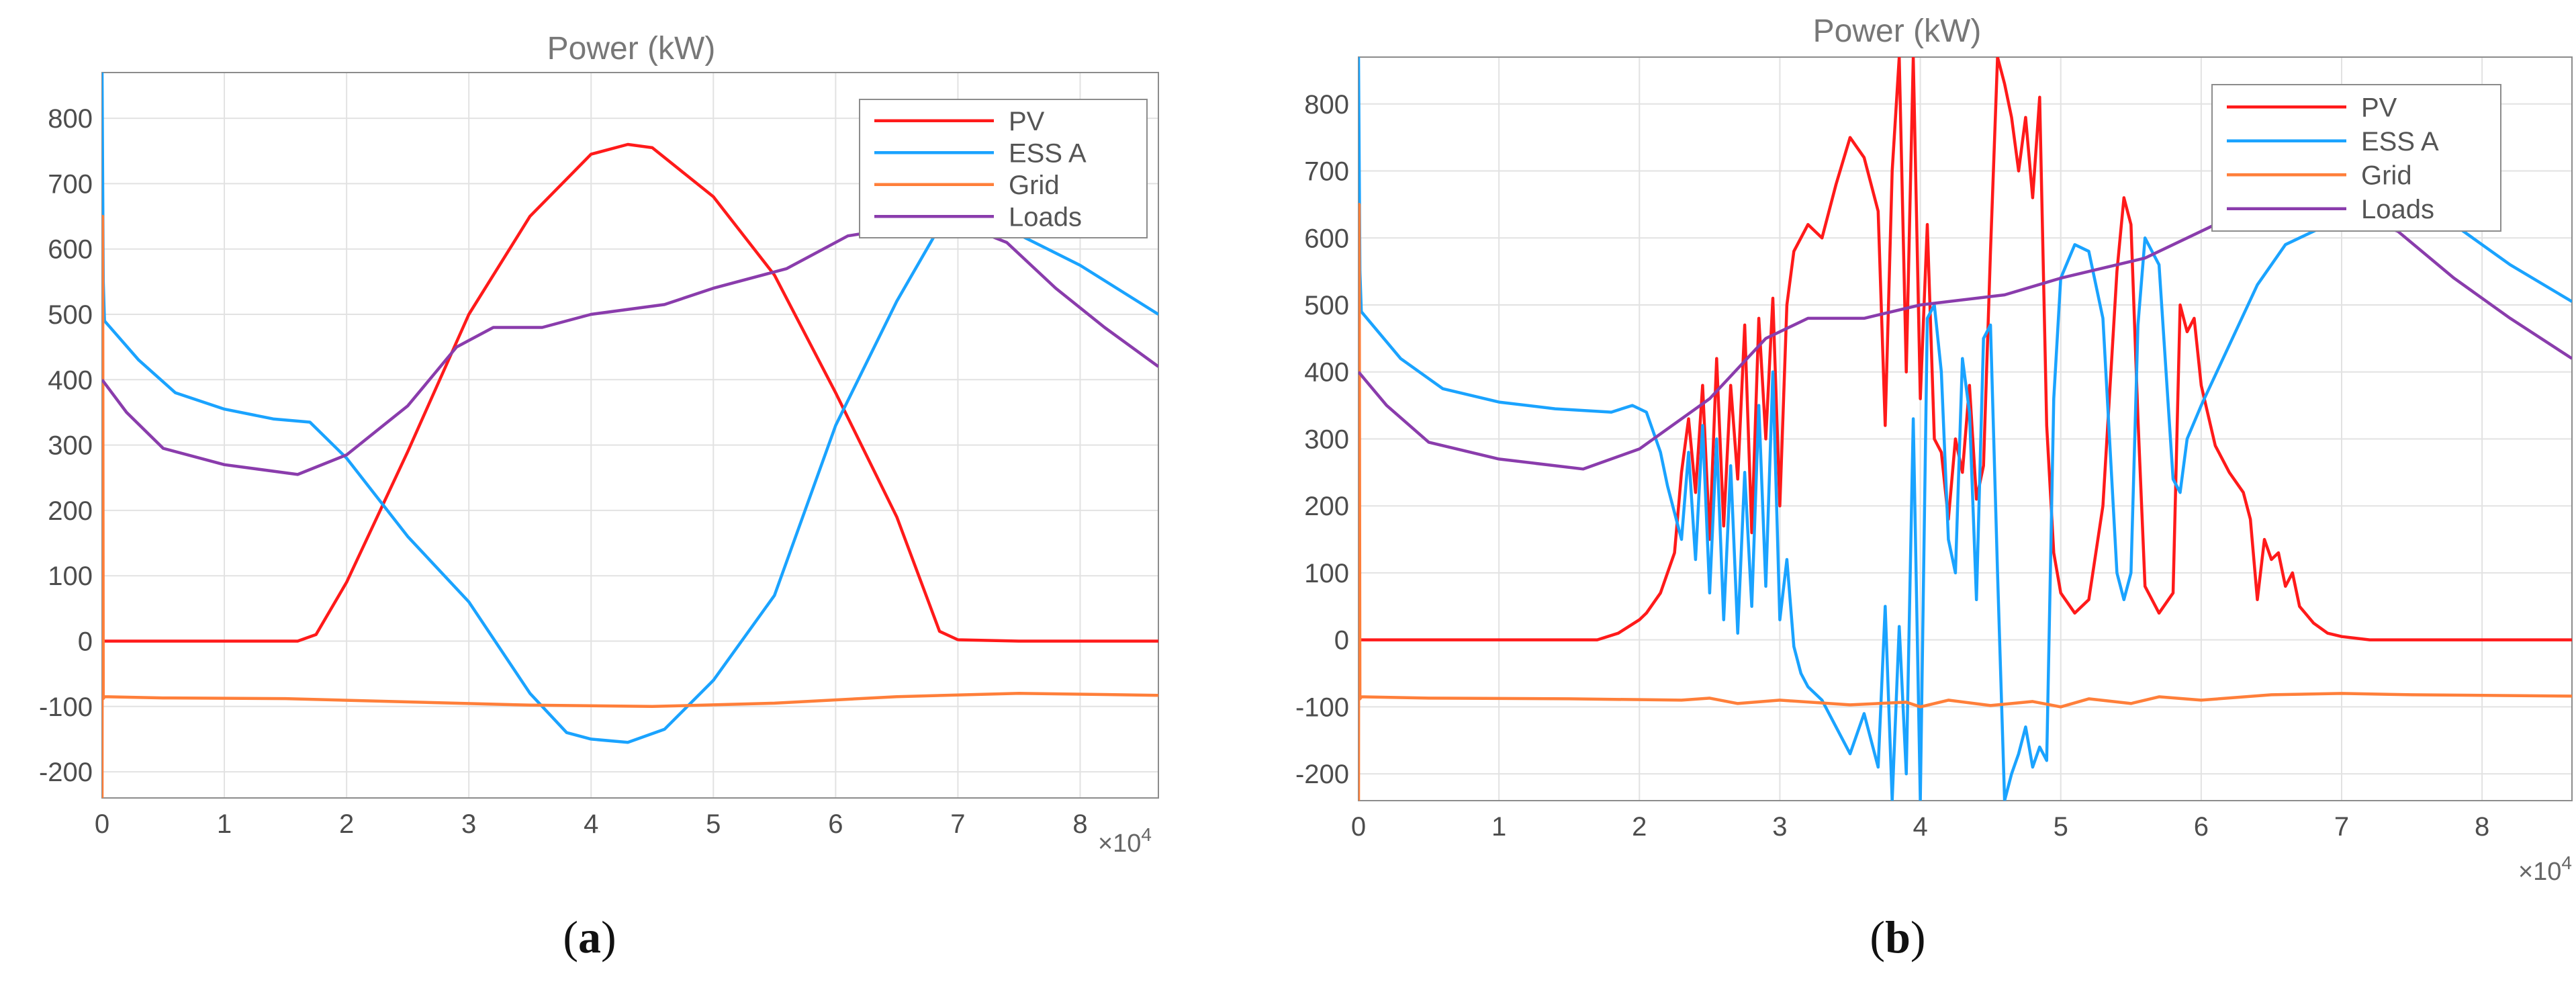  Describe the element at coordinates (66, 773) in the screenshot. I see `panel-a-y-tick-label: -200` at that location.